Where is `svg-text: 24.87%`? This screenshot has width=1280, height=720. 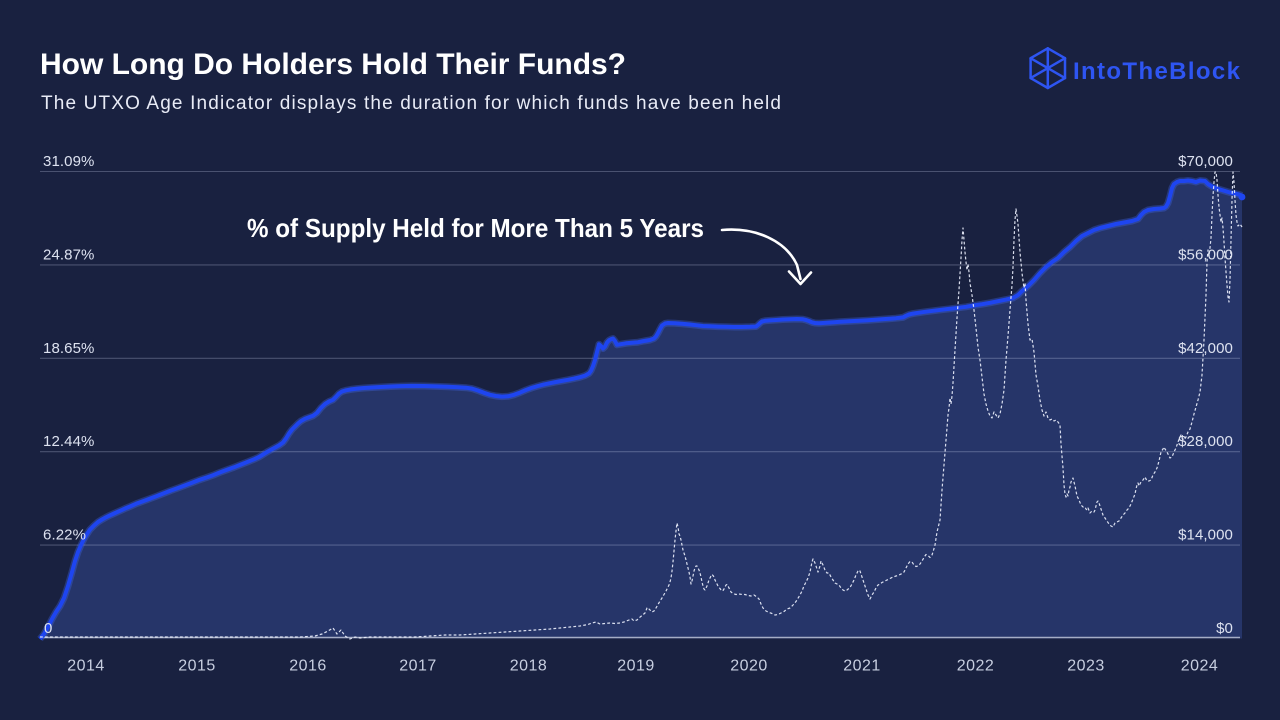
svg-text: 24.87% is located at coordinates (68, 254).